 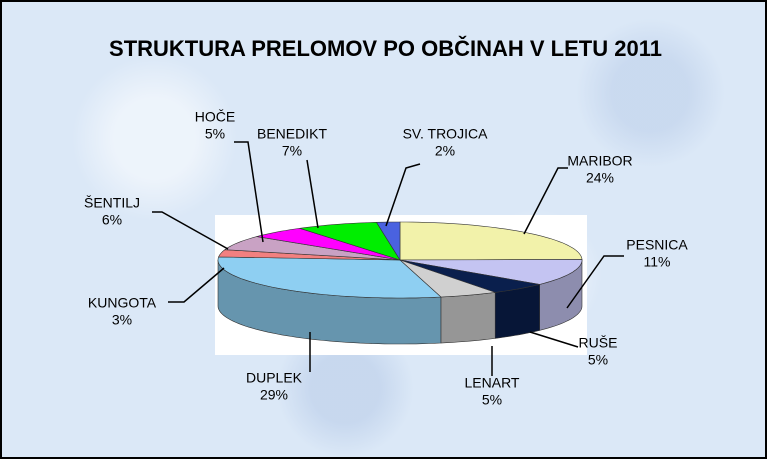 I want to click on slice-label: BENEDIKT, so click(x=292, y=134).